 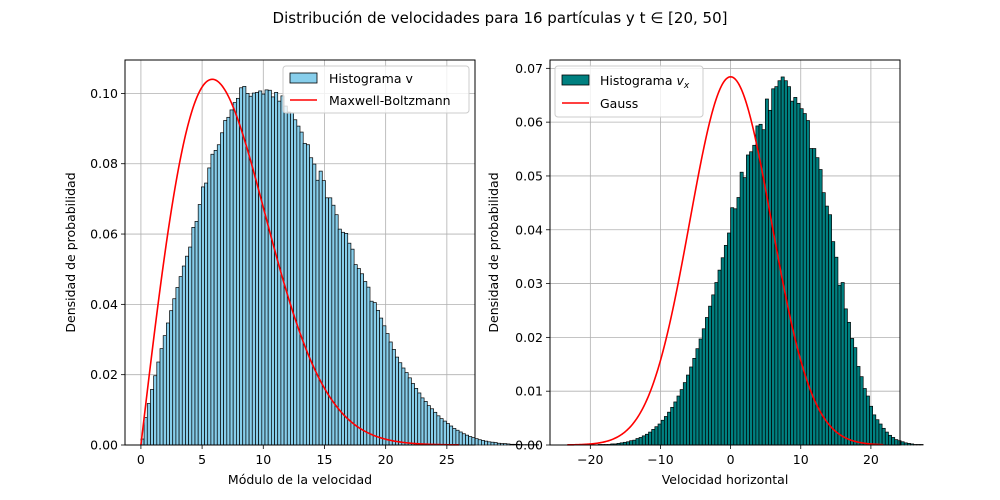 What do you see at coordinates (529, 283) in the screenshot?
I see `y-tick-label: 0.03` at bounding box center [529, 283].